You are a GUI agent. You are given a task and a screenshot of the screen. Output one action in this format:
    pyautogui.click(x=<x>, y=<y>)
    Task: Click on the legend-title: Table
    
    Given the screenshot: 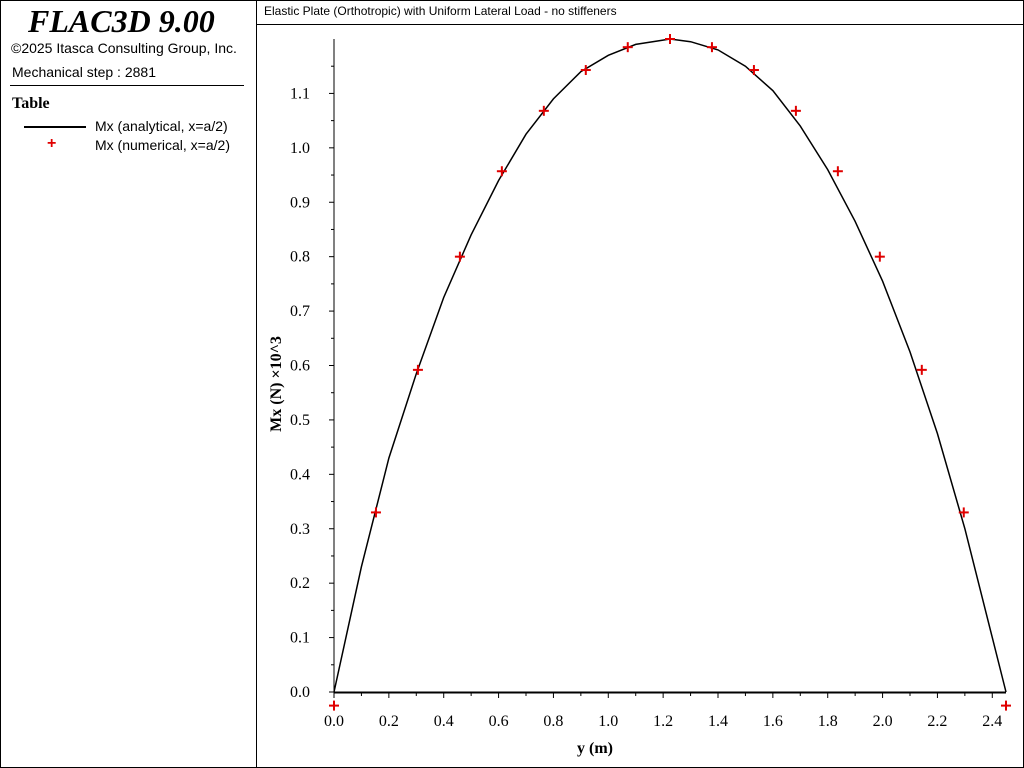 What is the action you would take?
    pyautogui.click(x=31, y=103)
    